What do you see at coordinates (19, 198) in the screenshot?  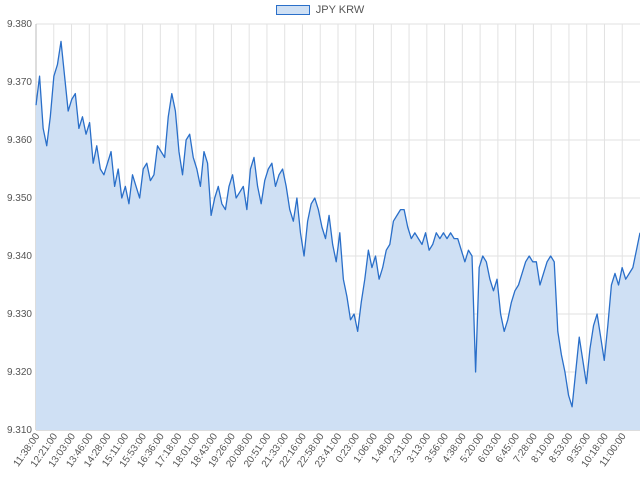 I see `y-tick-label: 9.350` at bounding box center [19, 198].